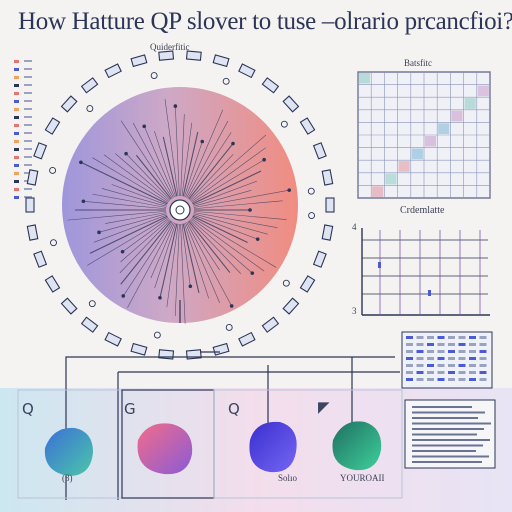  What do you see at coordinates (418, 63) in the screenshot?
I see `grid-panel-label: Batsfitc` at bounding box center [418, 63].